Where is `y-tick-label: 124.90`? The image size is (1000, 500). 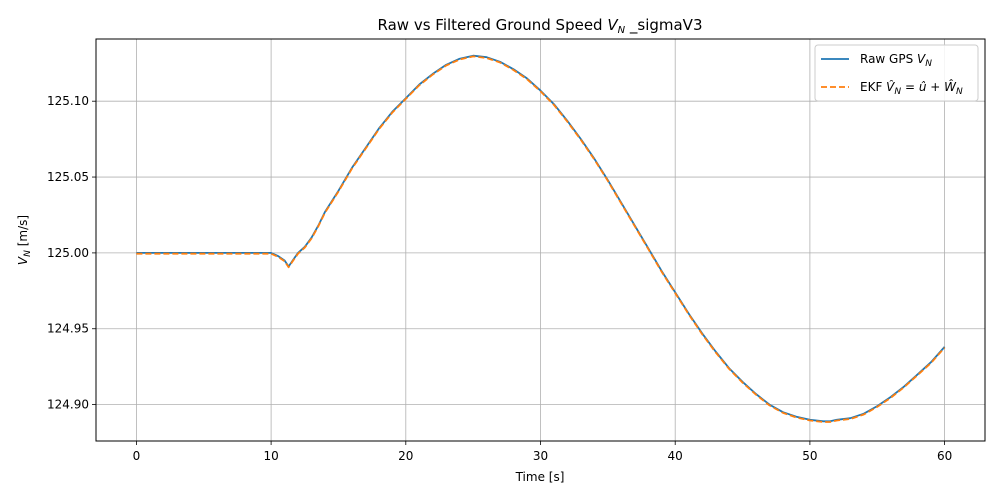 y-tick-label: 124.90 is located at coordinates (68, 405).